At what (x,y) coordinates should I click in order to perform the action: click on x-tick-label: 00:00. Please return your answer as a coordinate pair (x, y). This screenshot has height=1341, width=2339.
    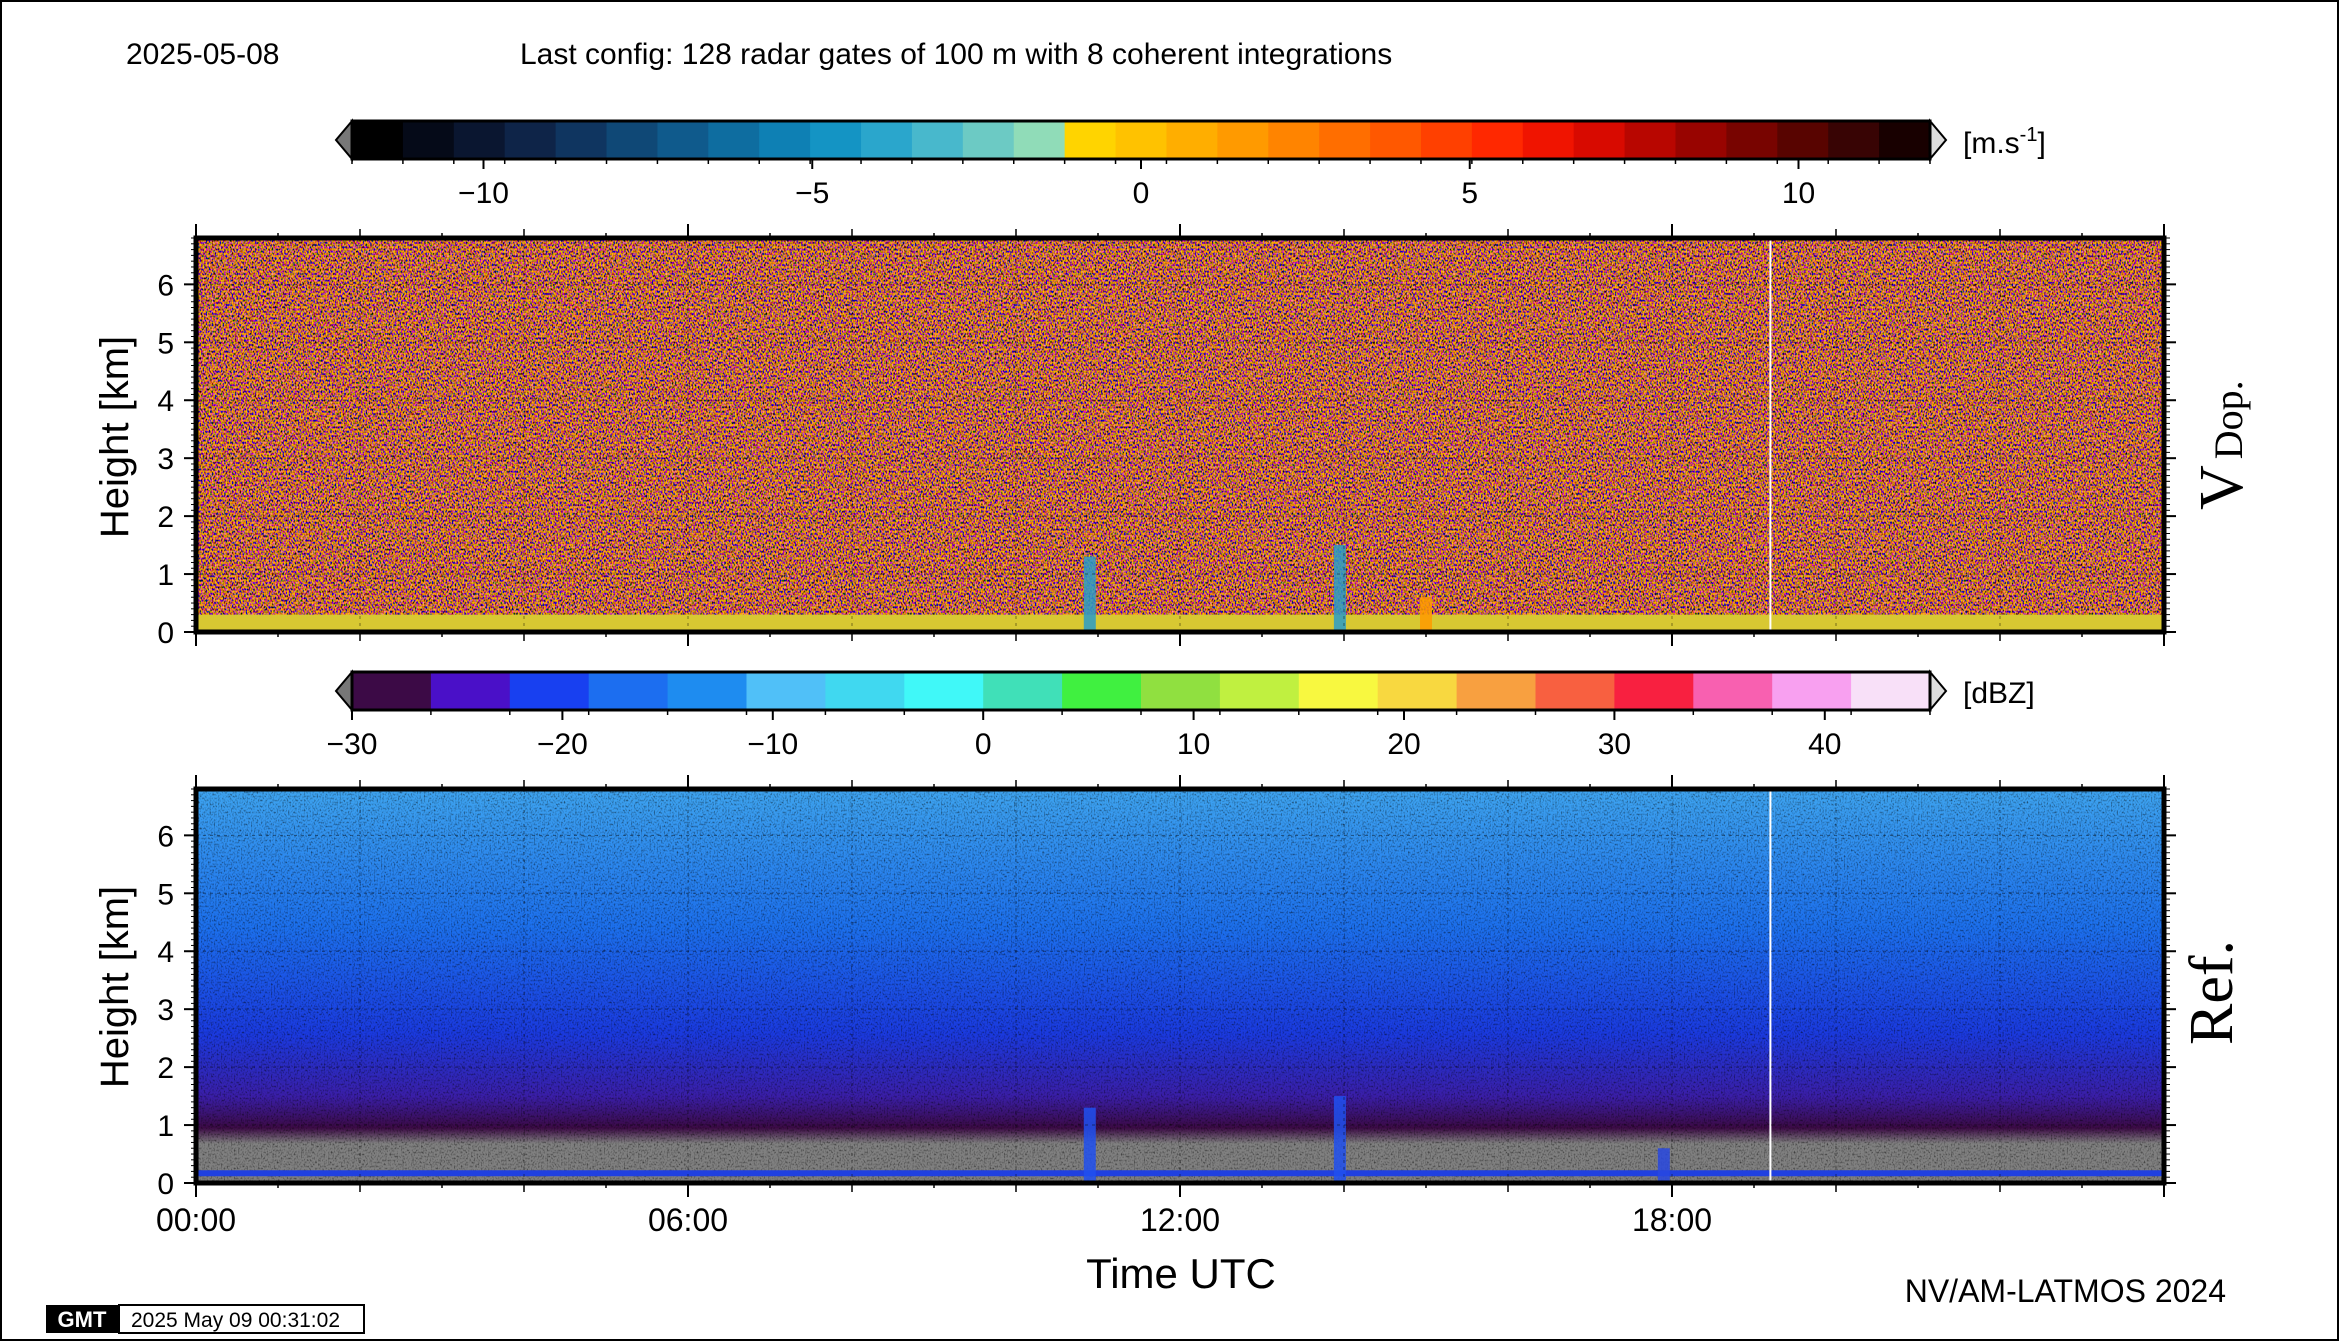
    Looking at the image, I should click on (196, 1220).